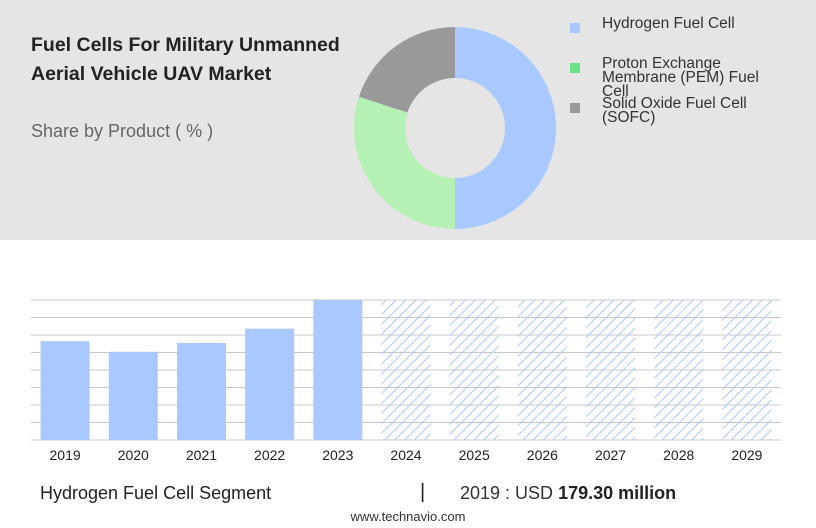  I want to click on chart-subtitle: Share by Product ( % ), so click(122, 131).